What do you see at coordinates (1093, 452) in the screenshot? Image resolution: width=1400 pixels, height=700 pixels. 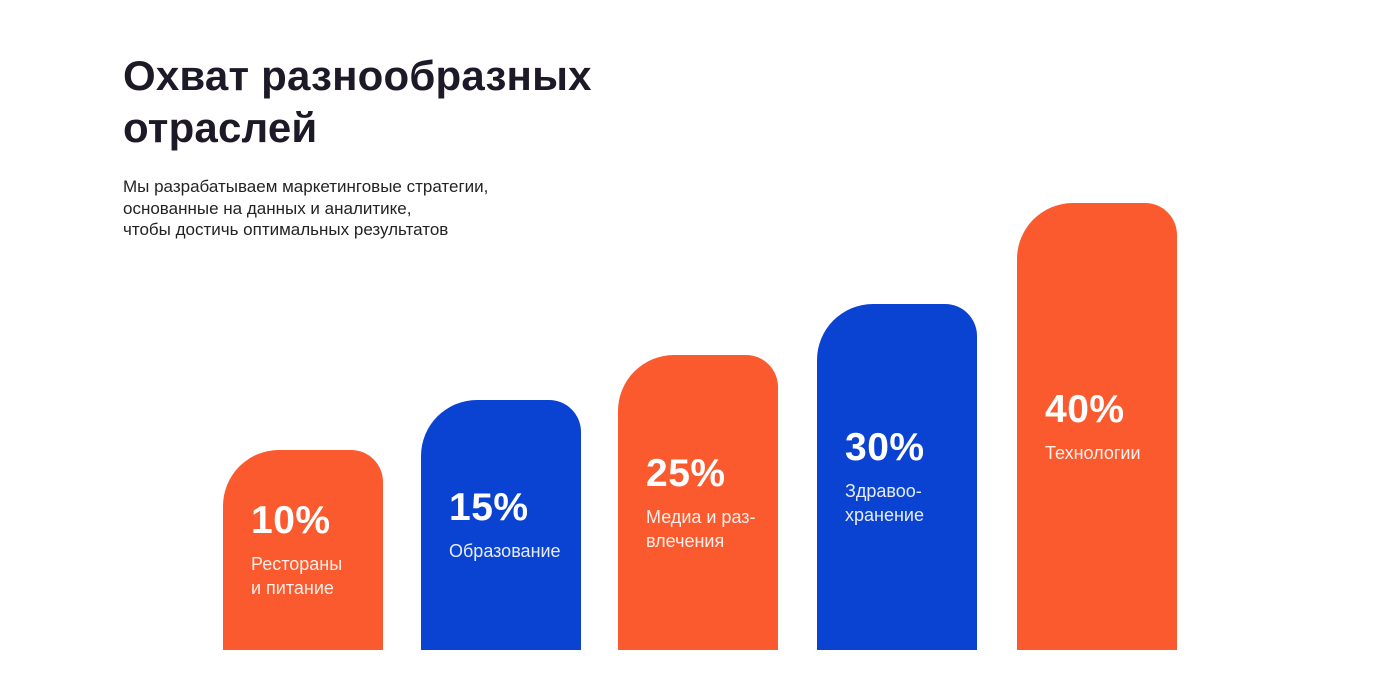 I see `bar-category-label: Технологии` at bounding box center [1093, 452].